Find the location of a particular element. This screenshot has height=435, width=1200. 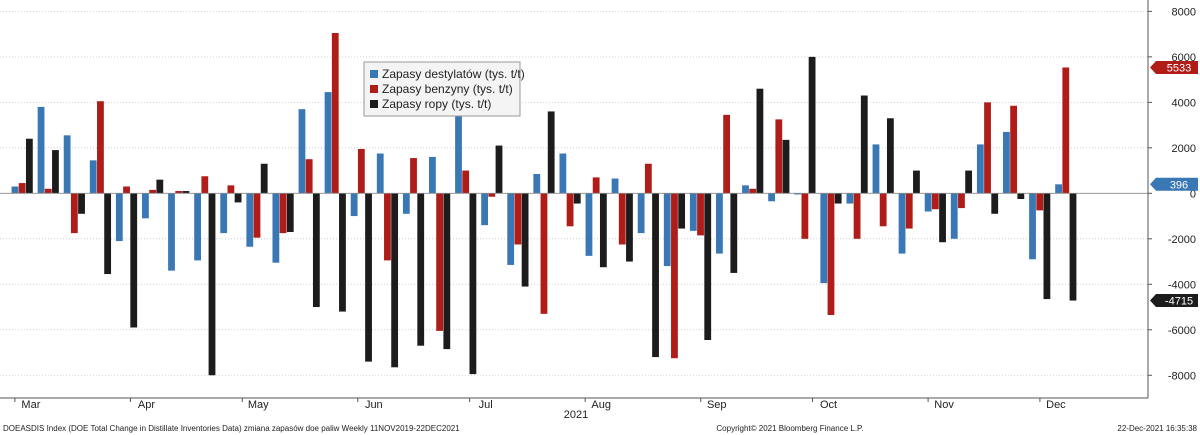

legend-box is located at coordinates (442, 89).